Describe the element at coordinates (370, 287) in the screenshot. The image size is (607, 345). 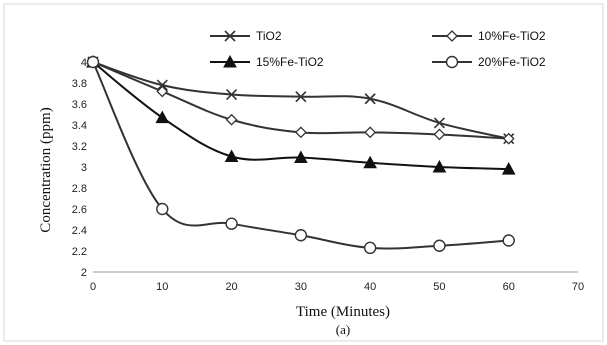
I see `x-tick-label: 40` at that location.